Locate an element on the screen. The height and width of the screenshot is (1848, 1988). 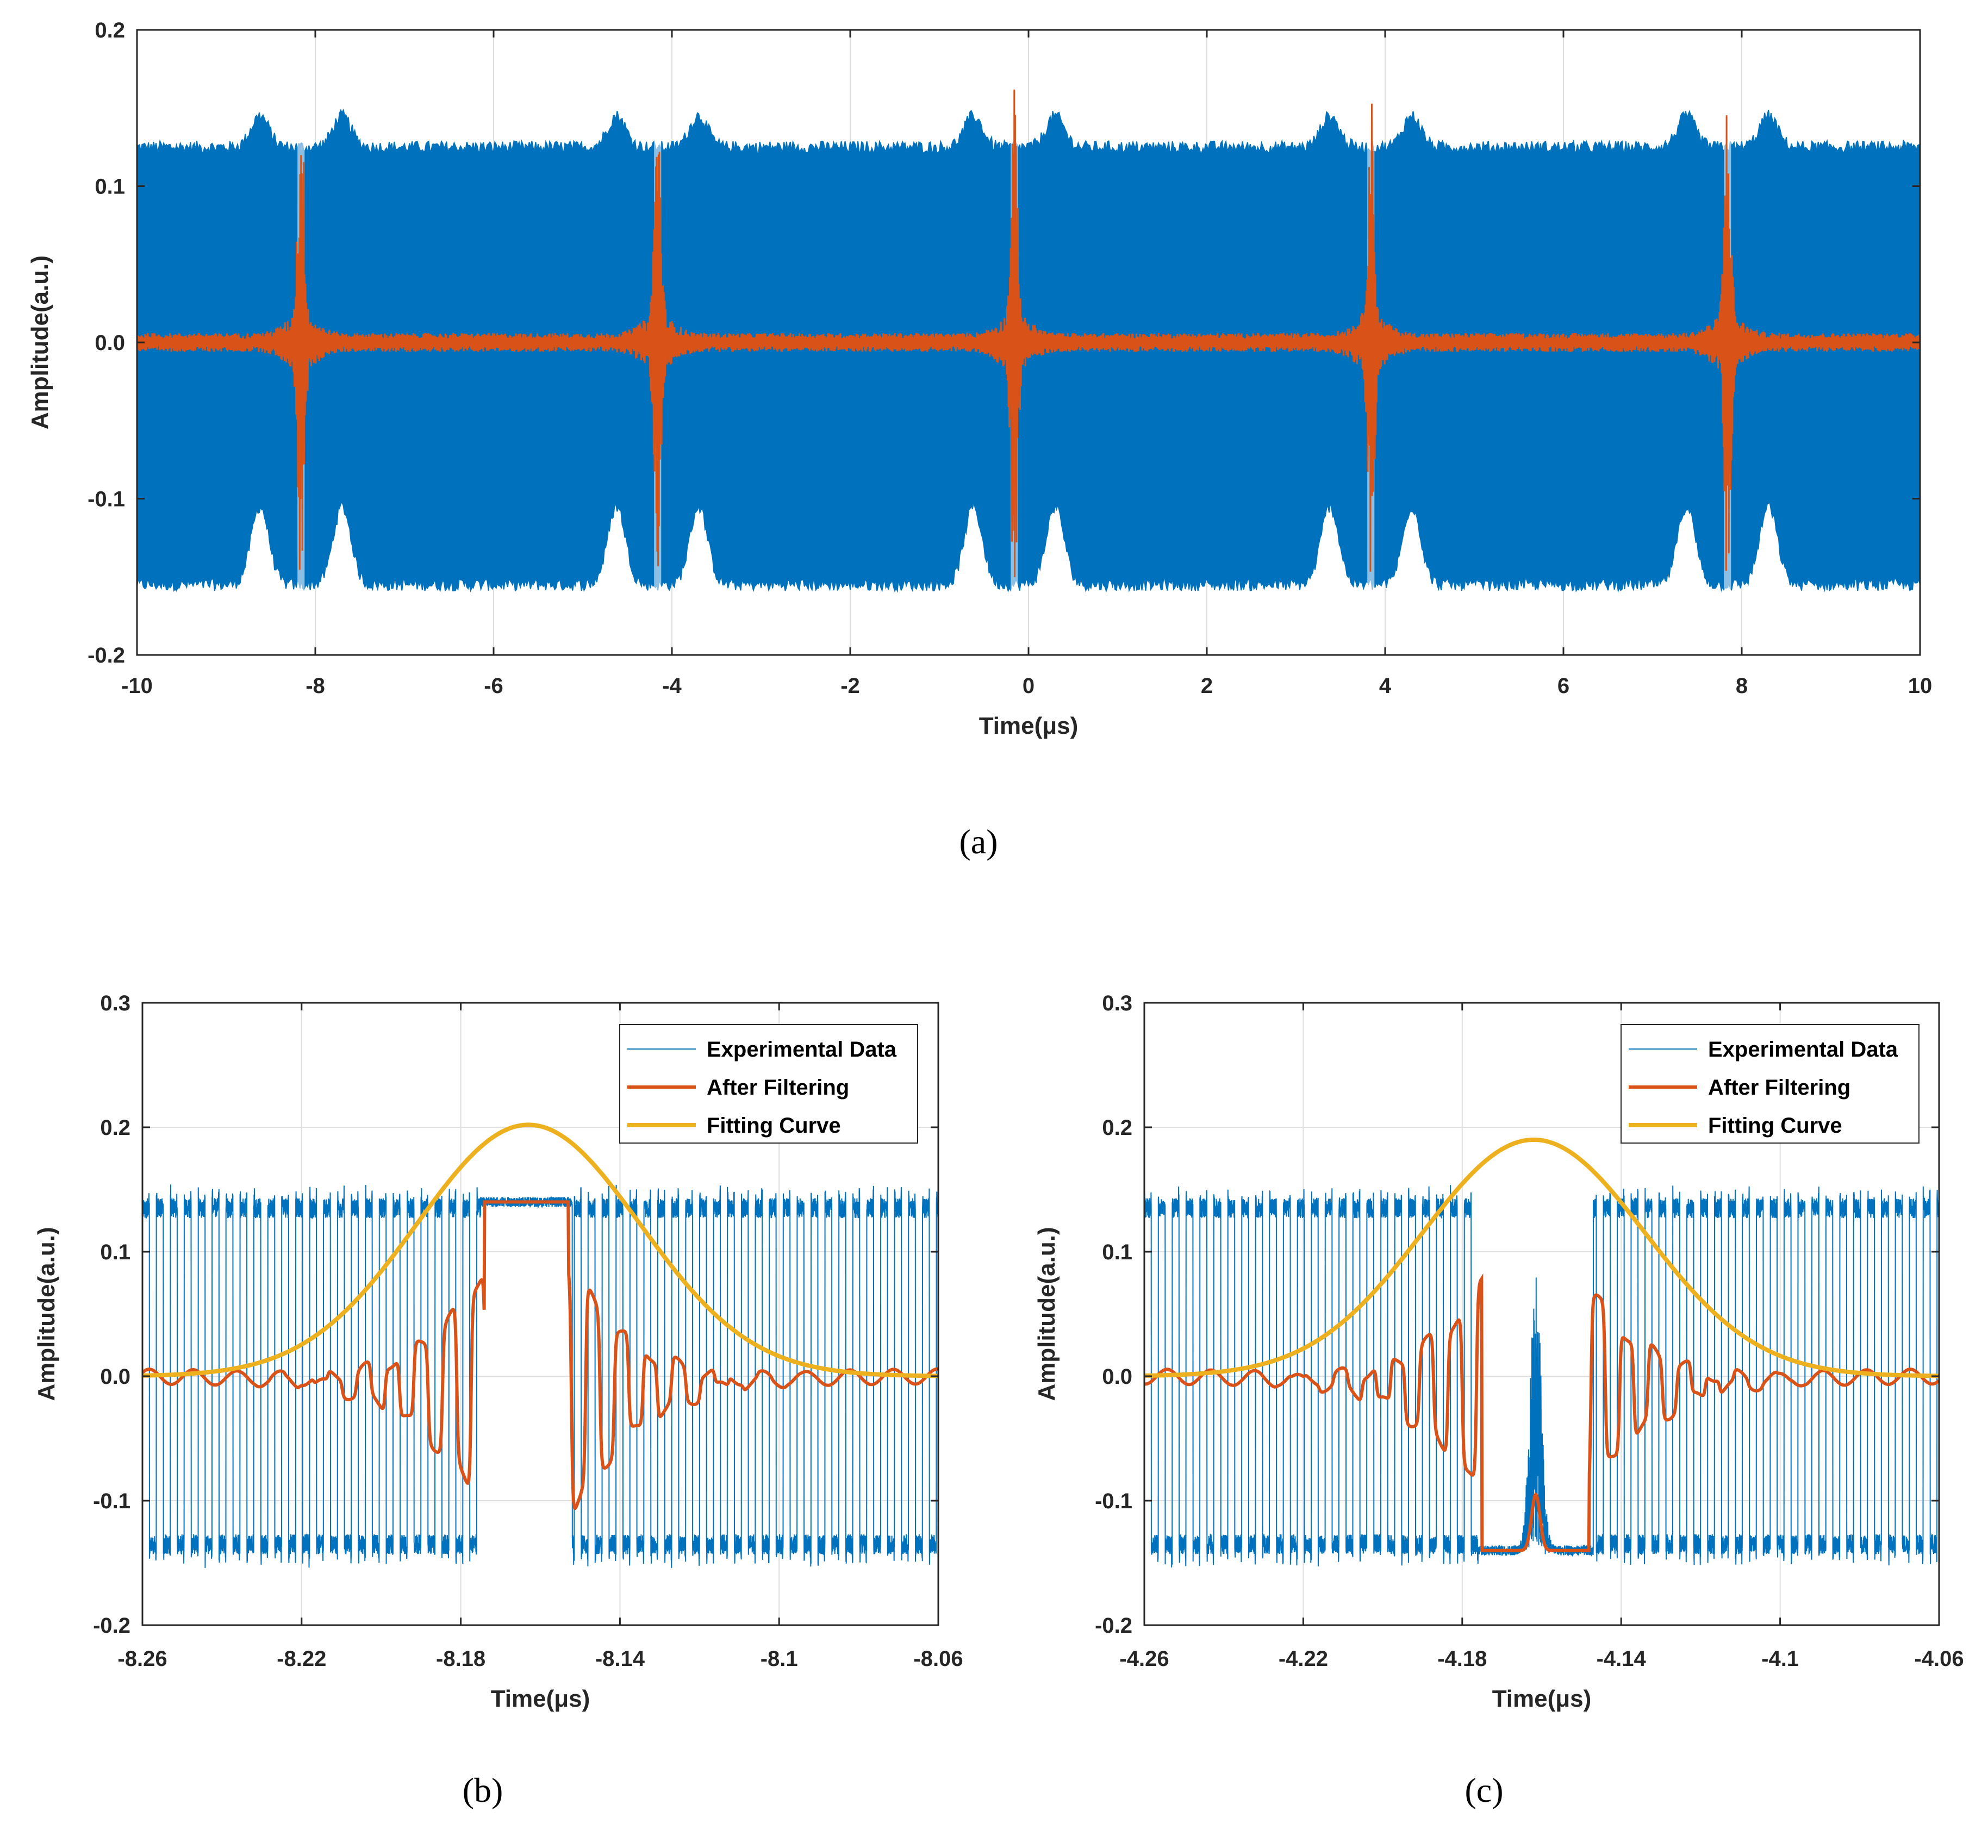
x-tick-label: -8.06 is located at coordinates (938, 1659).